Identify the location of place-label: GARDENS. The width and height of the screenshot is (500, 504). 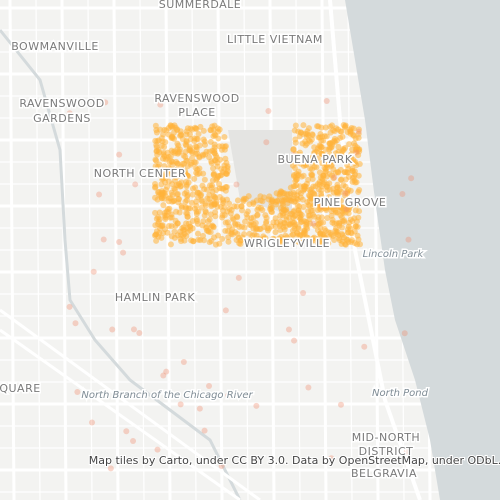
(62, 118).